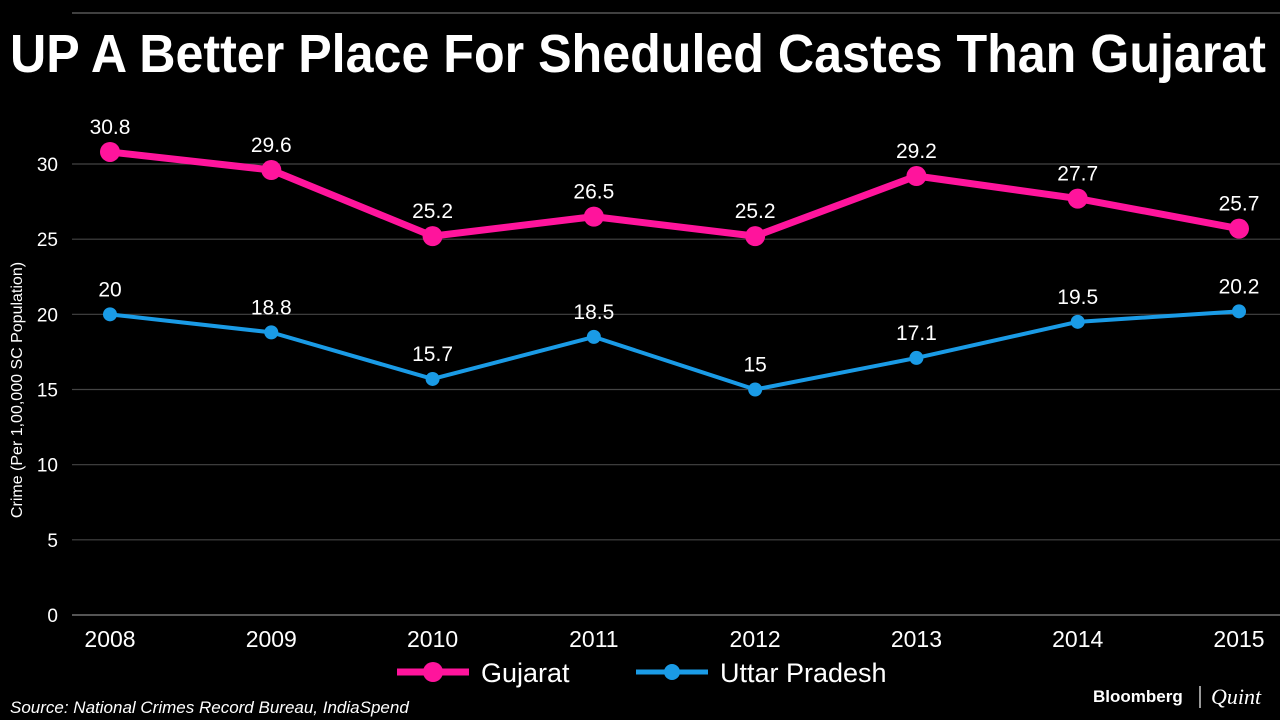 This screenshot has height=720, width=1280. Describe the element at coordinates (593, 312) in the screenshot. I see `data-label: 18.5` at that location.